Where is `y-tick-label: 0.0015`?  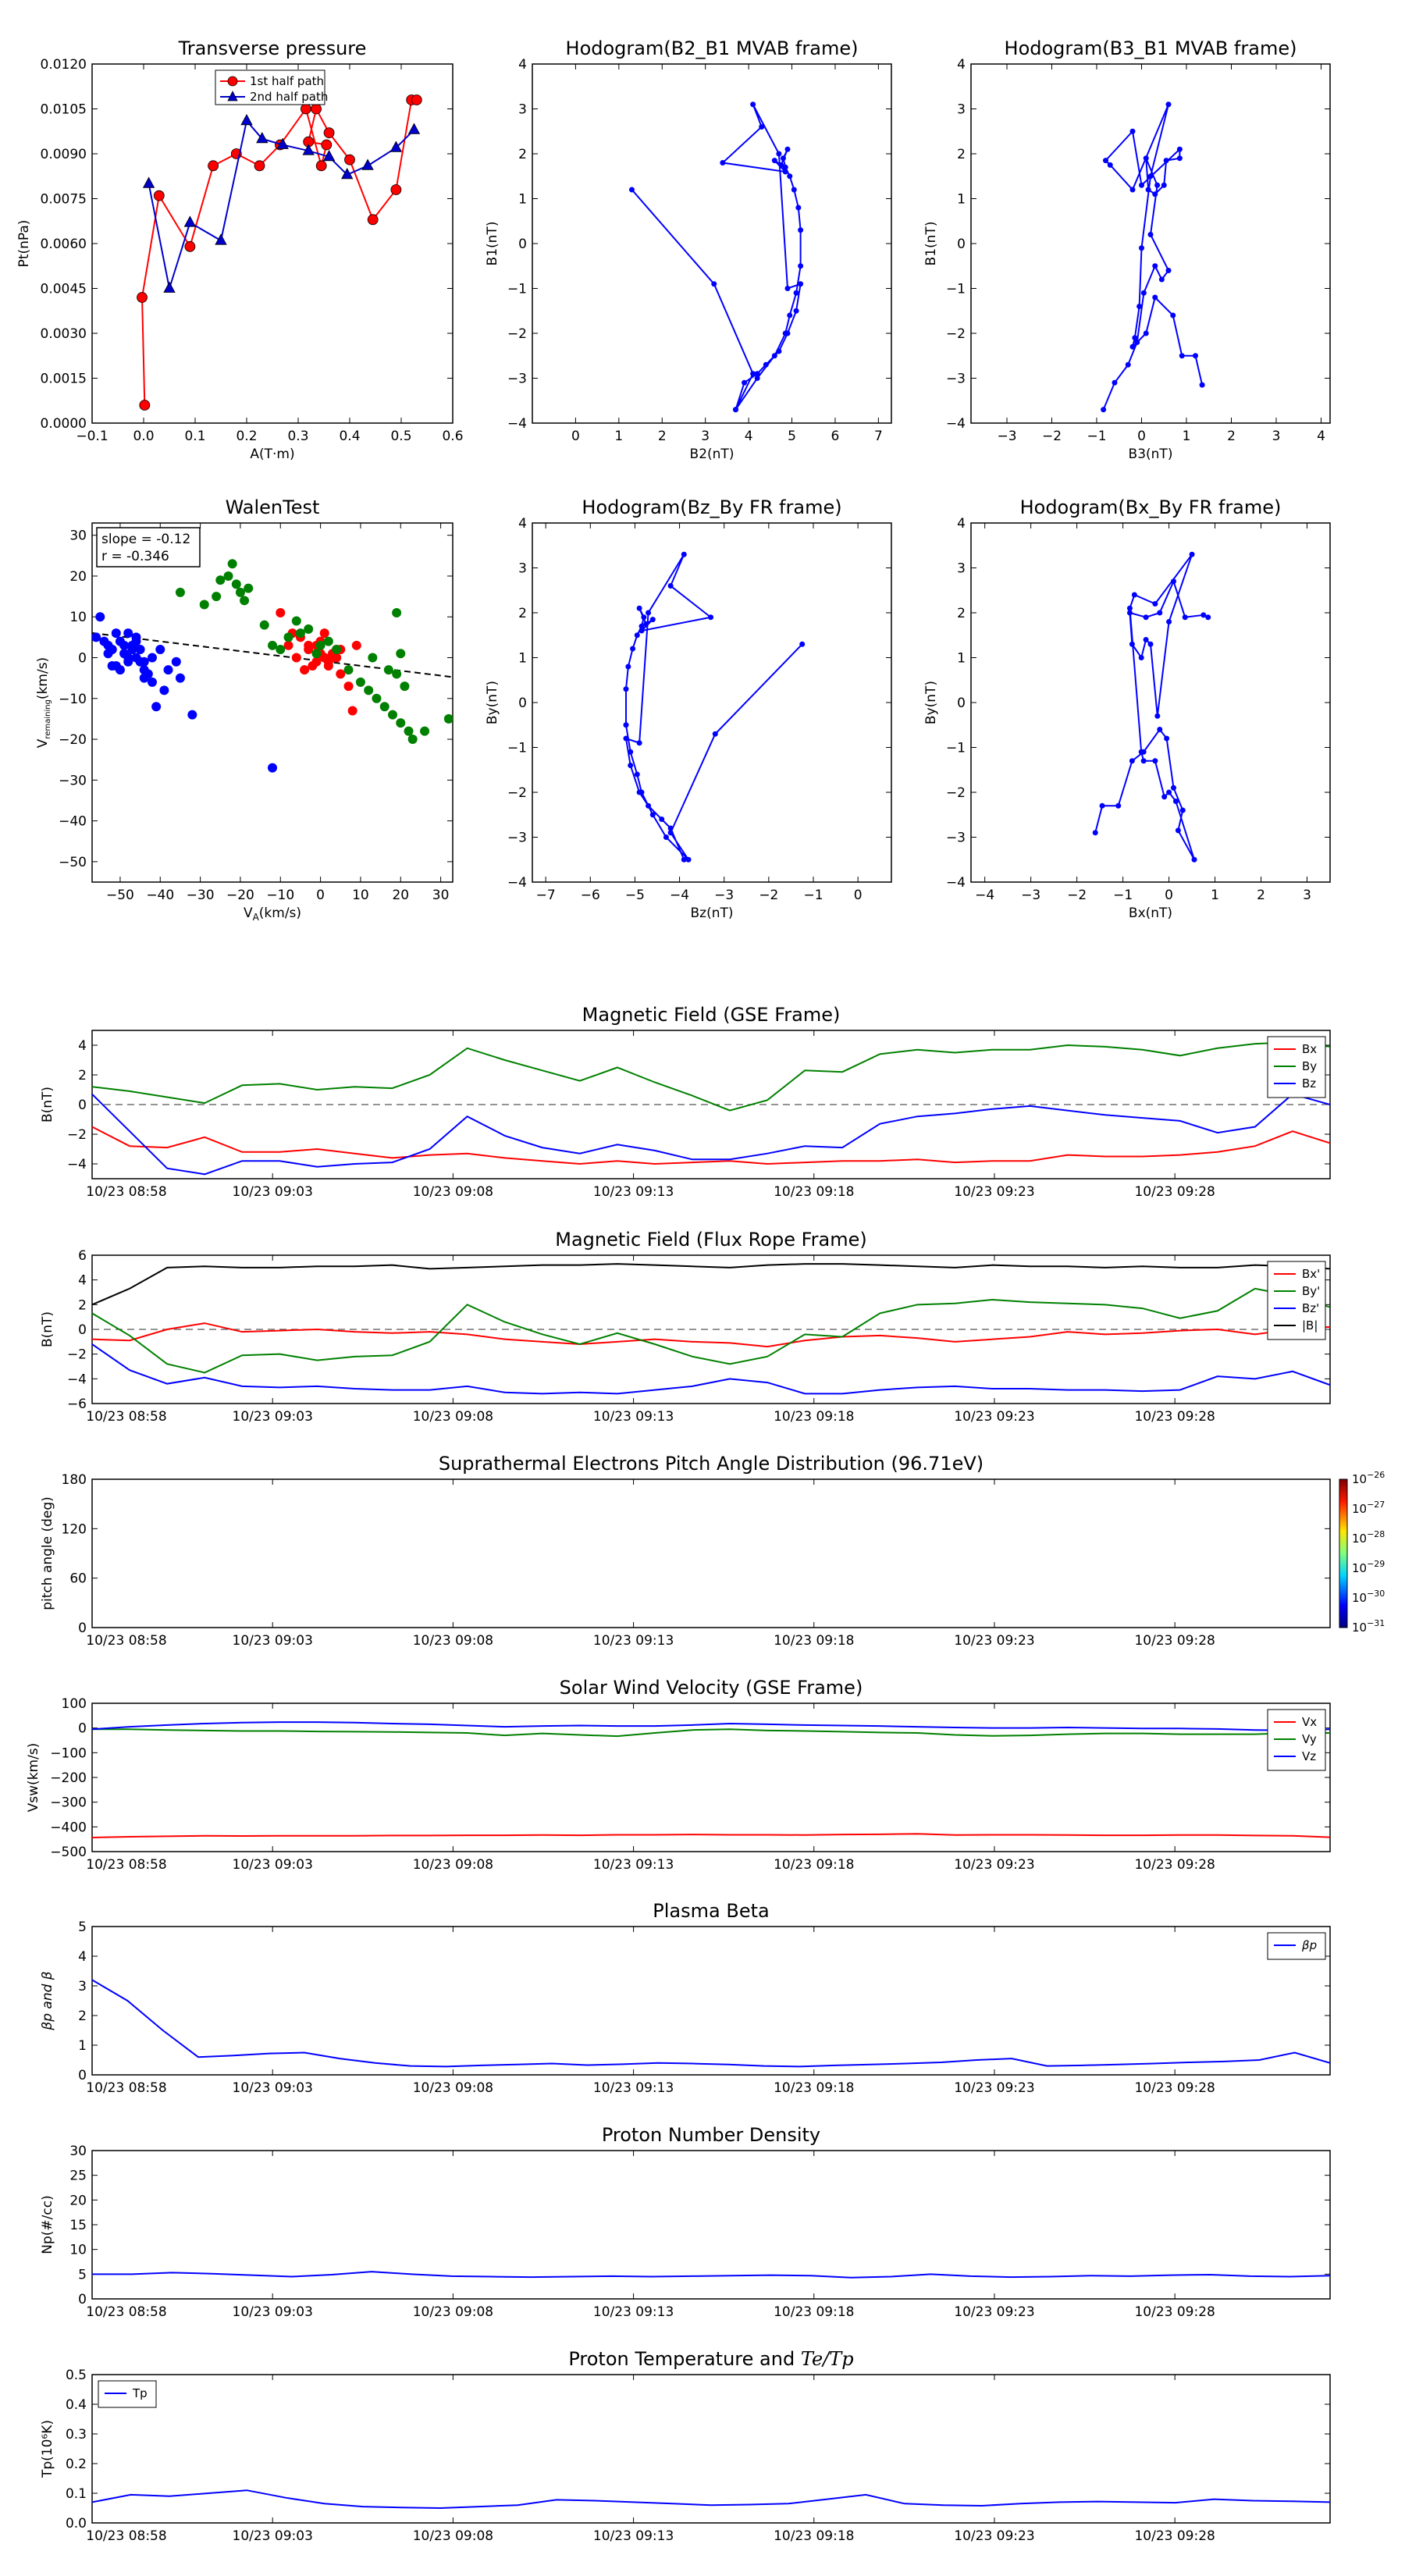 y-tick-label: 0.0015 is located at coordinates (64, 379).